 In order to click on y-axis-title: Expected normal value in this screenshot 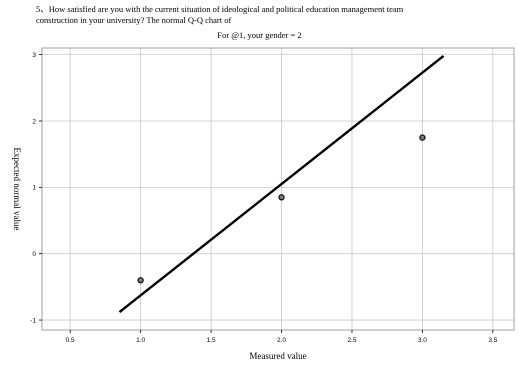, I will do `click(17, 189)`.